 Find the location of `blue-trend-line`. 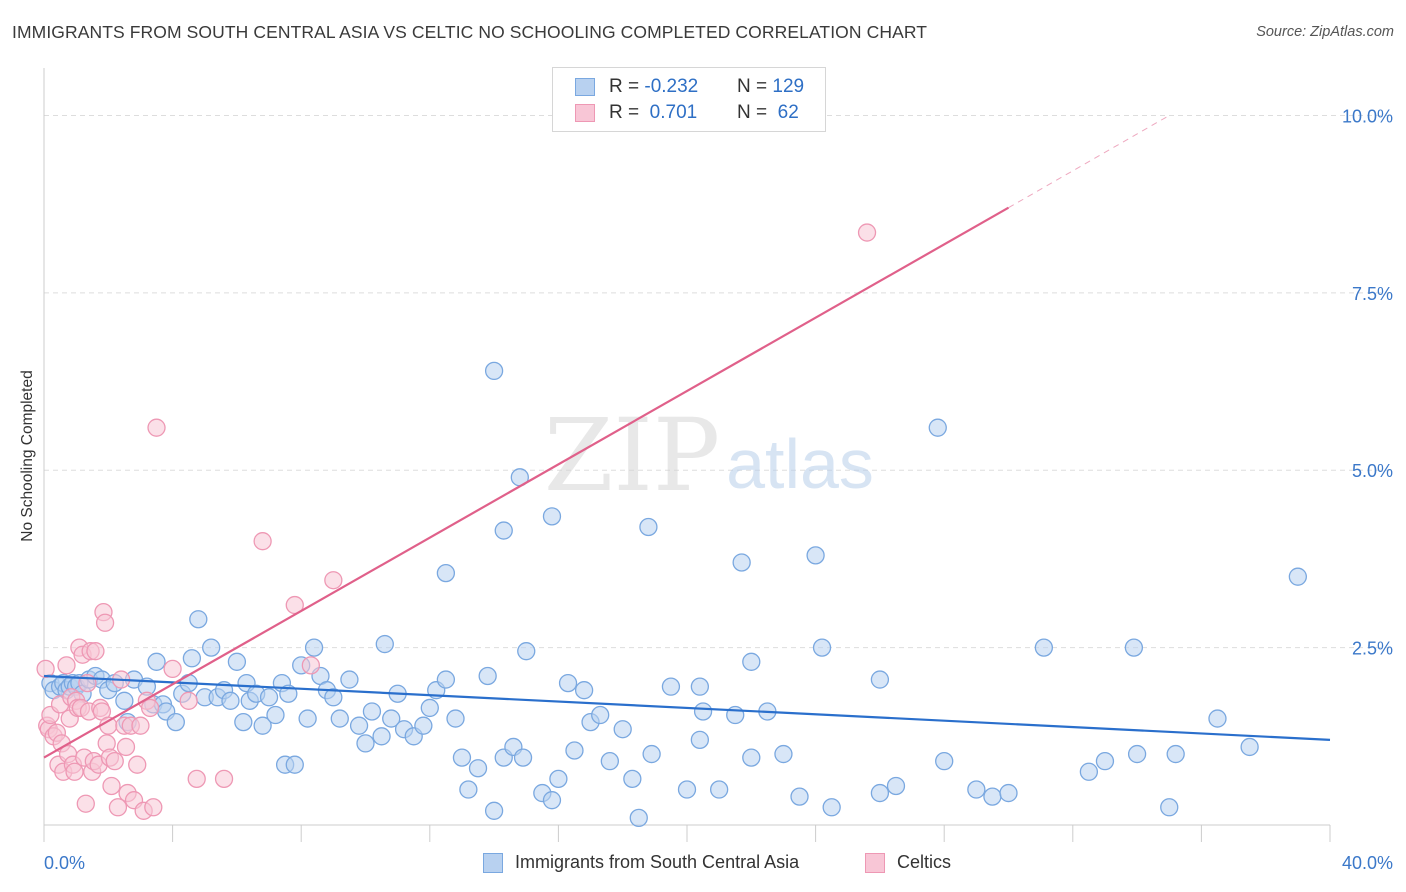

blue-trend-line is located at coordinates (687, 707).